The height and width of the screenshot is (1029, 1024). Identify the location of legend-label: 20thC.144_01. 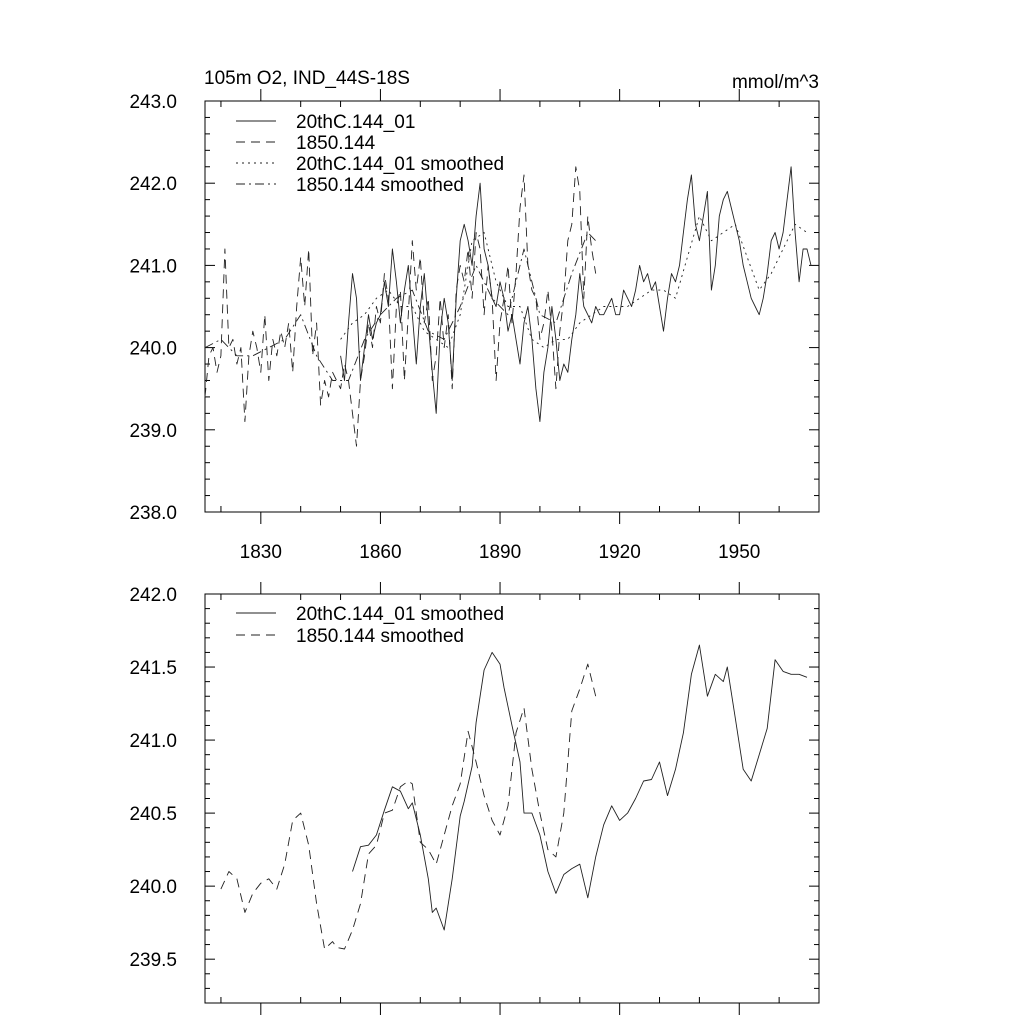
(355, 122).